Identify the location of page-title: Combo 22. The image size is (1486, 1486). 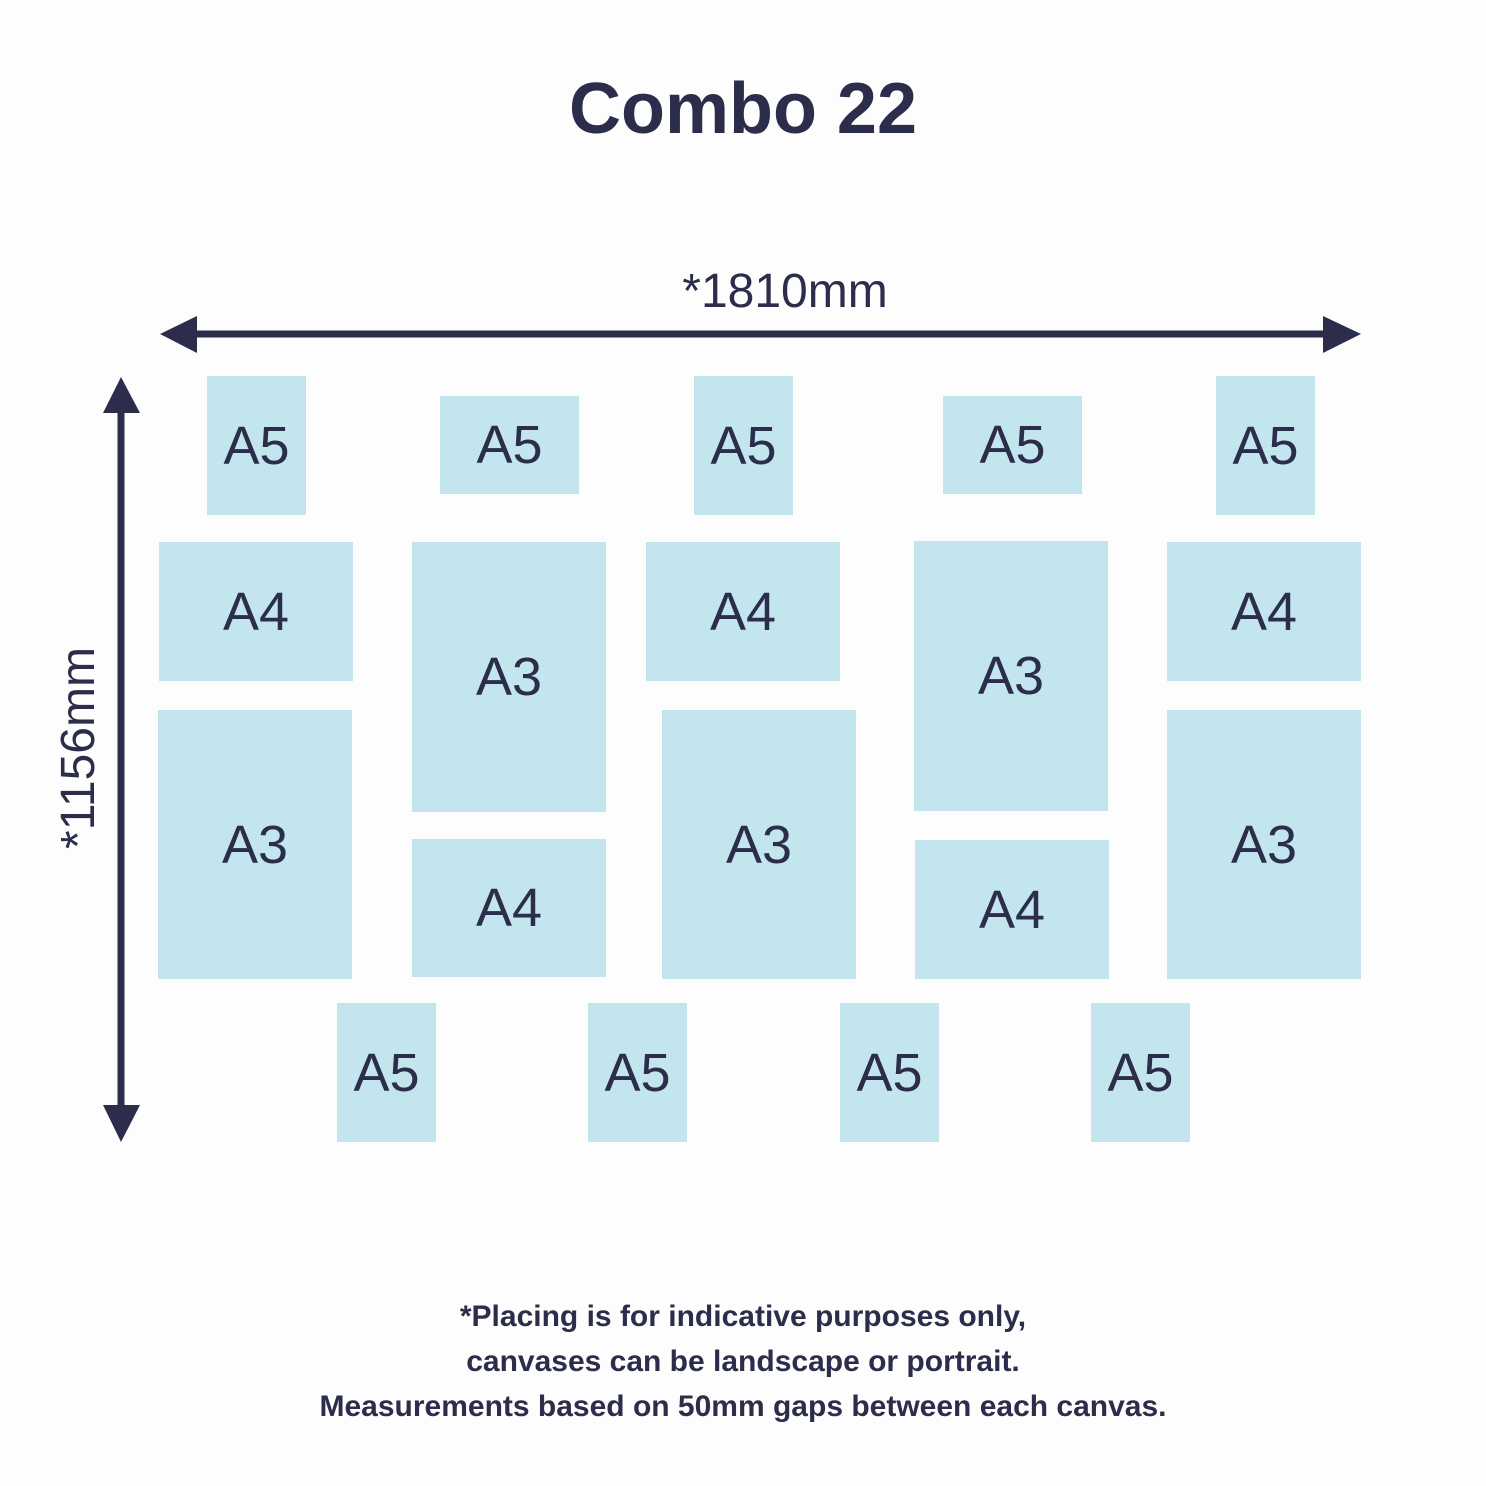
(743, 109).